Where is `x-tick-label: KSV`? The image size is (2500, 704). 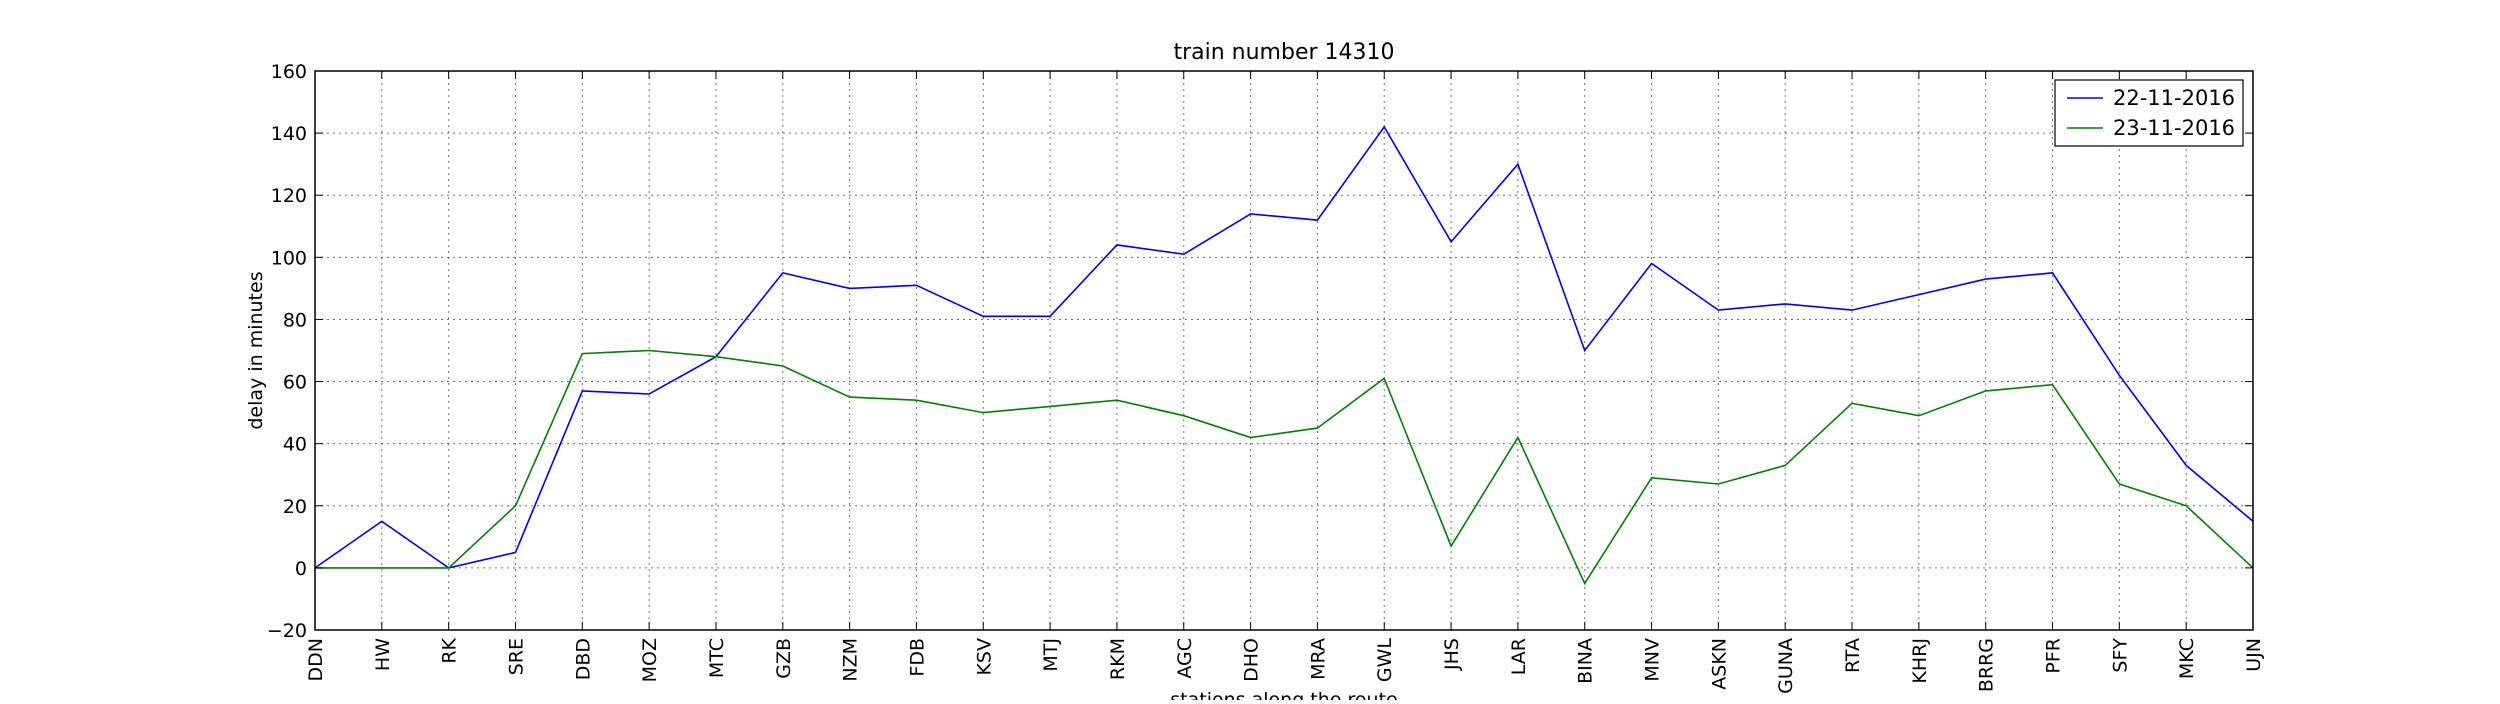 x-tick-label: KSV is located at coordinates (984, 657).